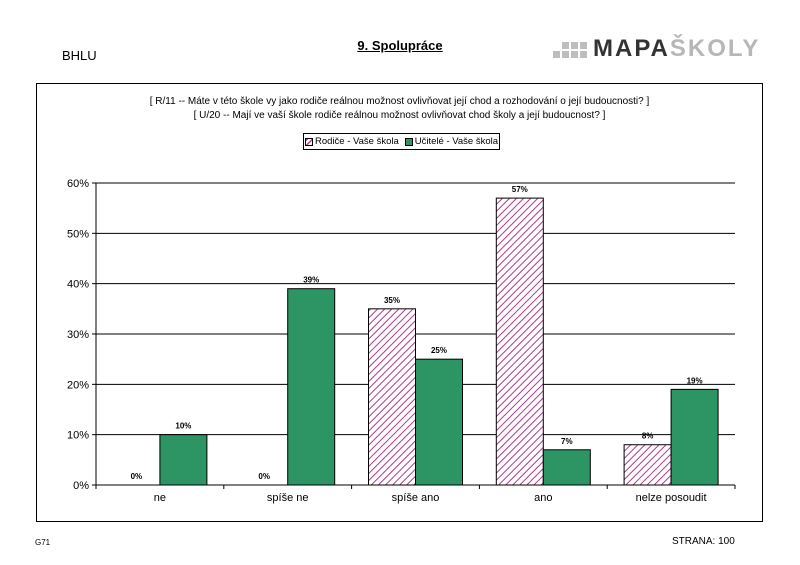 This screenshot has height=565, width=800. I want to click on logo-wordmark: MAPAŠKOLY, so click(676, 49).